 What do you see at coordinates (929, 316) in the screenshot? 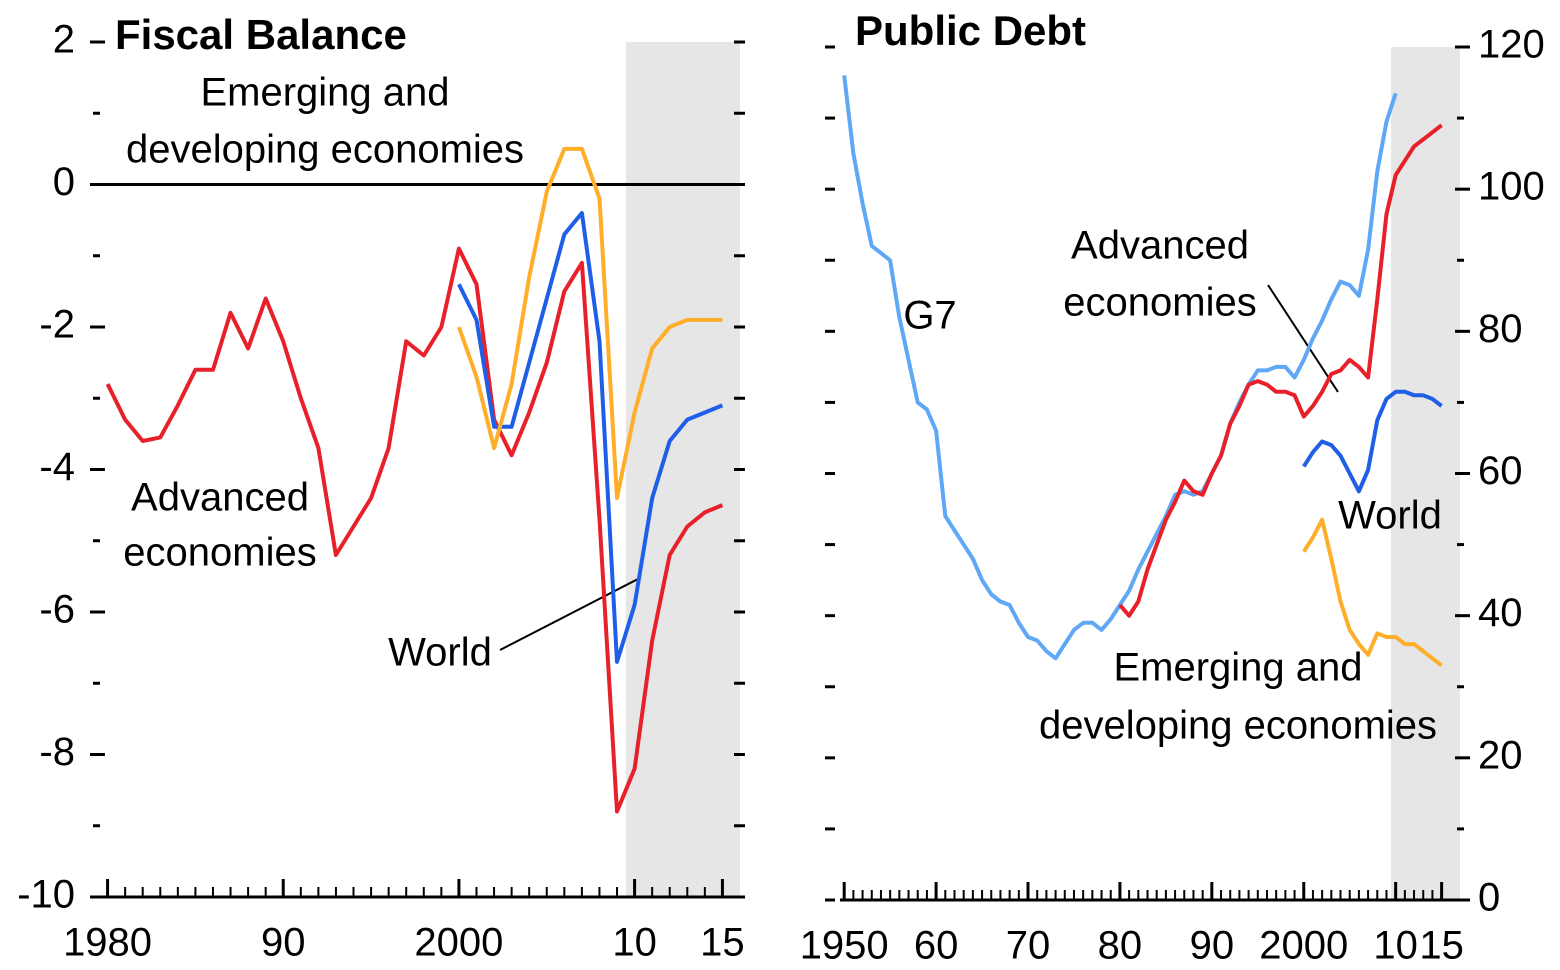
I see `series-label: G7` at bounding box center [929, 316].